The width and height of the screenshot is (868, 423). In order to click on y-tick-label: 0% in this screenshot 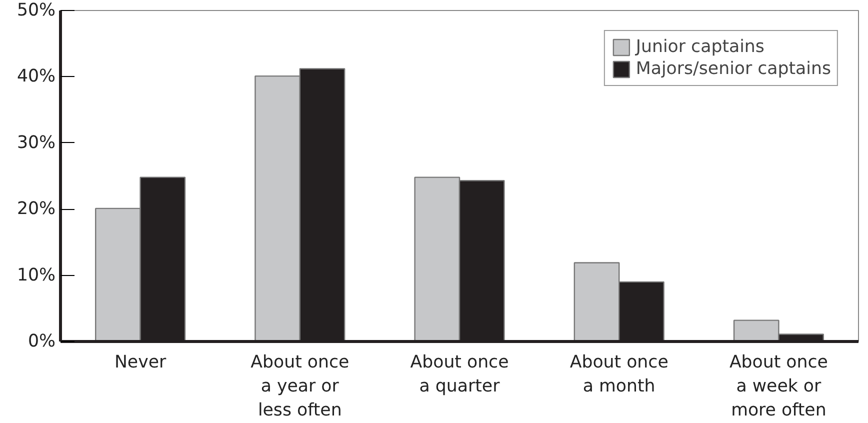, I will do `click(42, 342)`.